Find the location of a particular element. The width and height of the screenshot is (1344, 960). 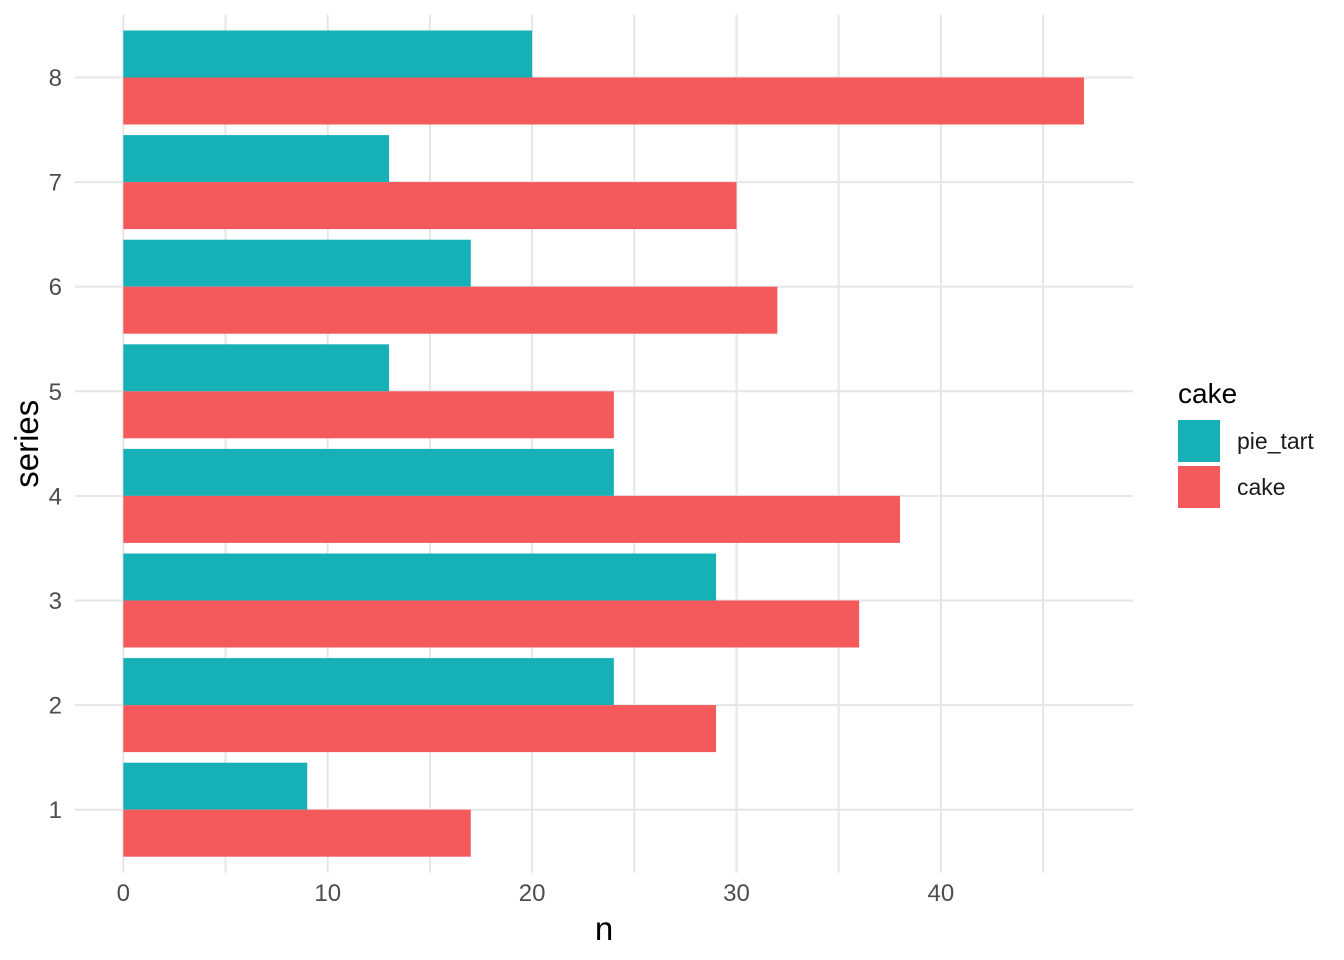

x-tick-label-30: 30 is located at coordinates (736, 893).